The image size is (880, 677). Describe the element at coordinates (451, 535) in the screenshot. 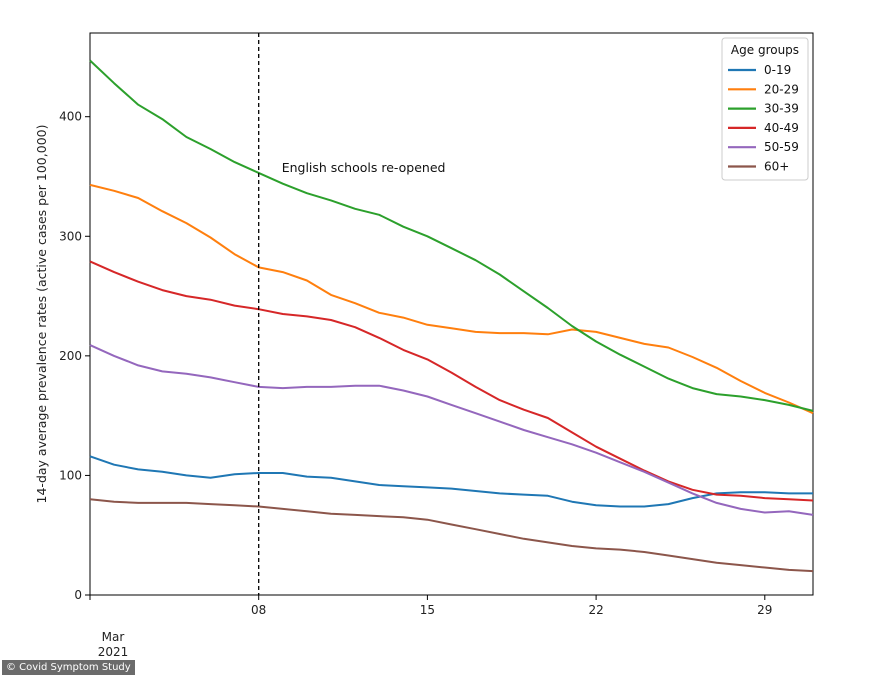

I see `series-line-60+` at that location.